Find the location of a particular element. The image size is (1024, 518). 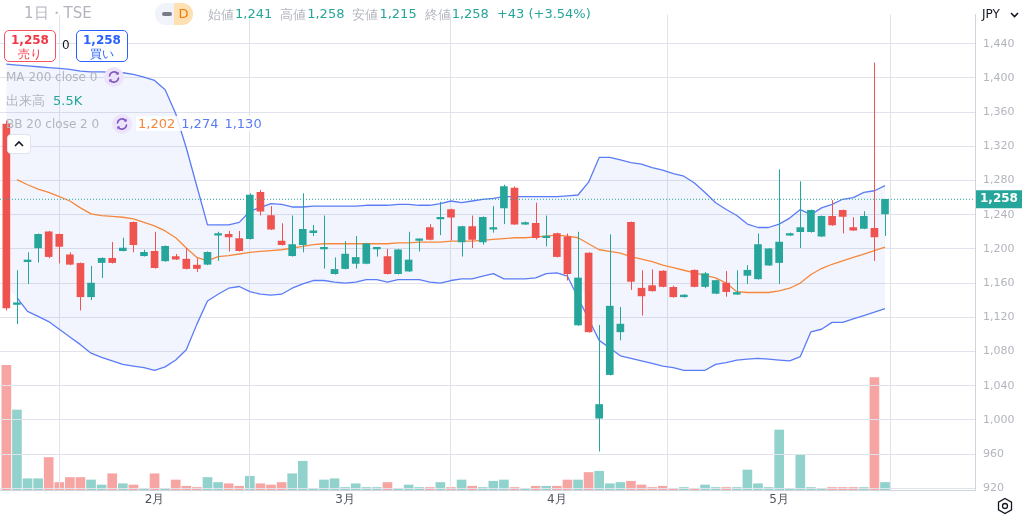

annotation: 終値 is located at coordinates (437, 15).